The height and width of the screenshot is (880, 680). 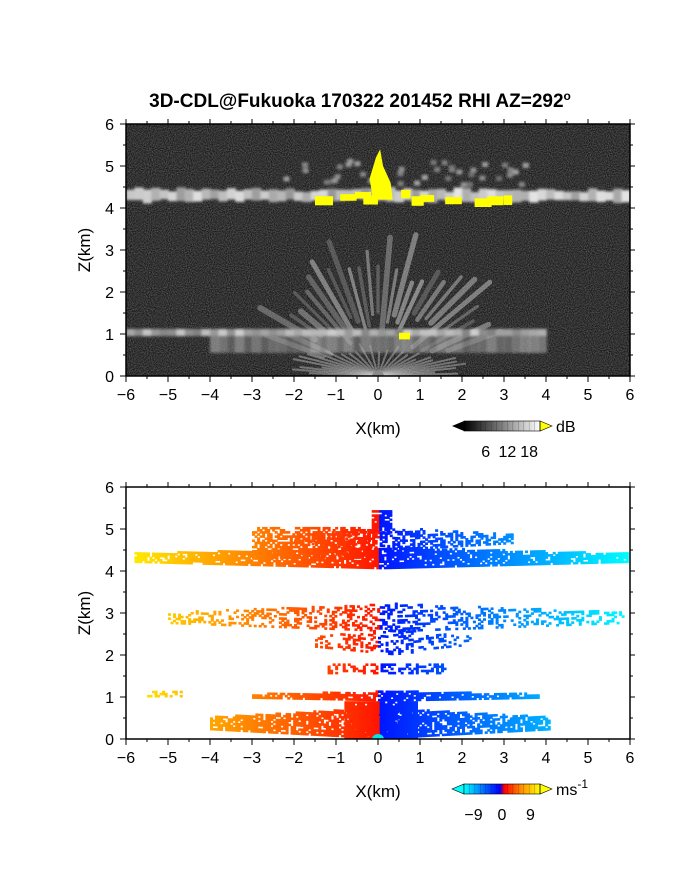 I want to click on core-speck, so click(x=406, y=194).